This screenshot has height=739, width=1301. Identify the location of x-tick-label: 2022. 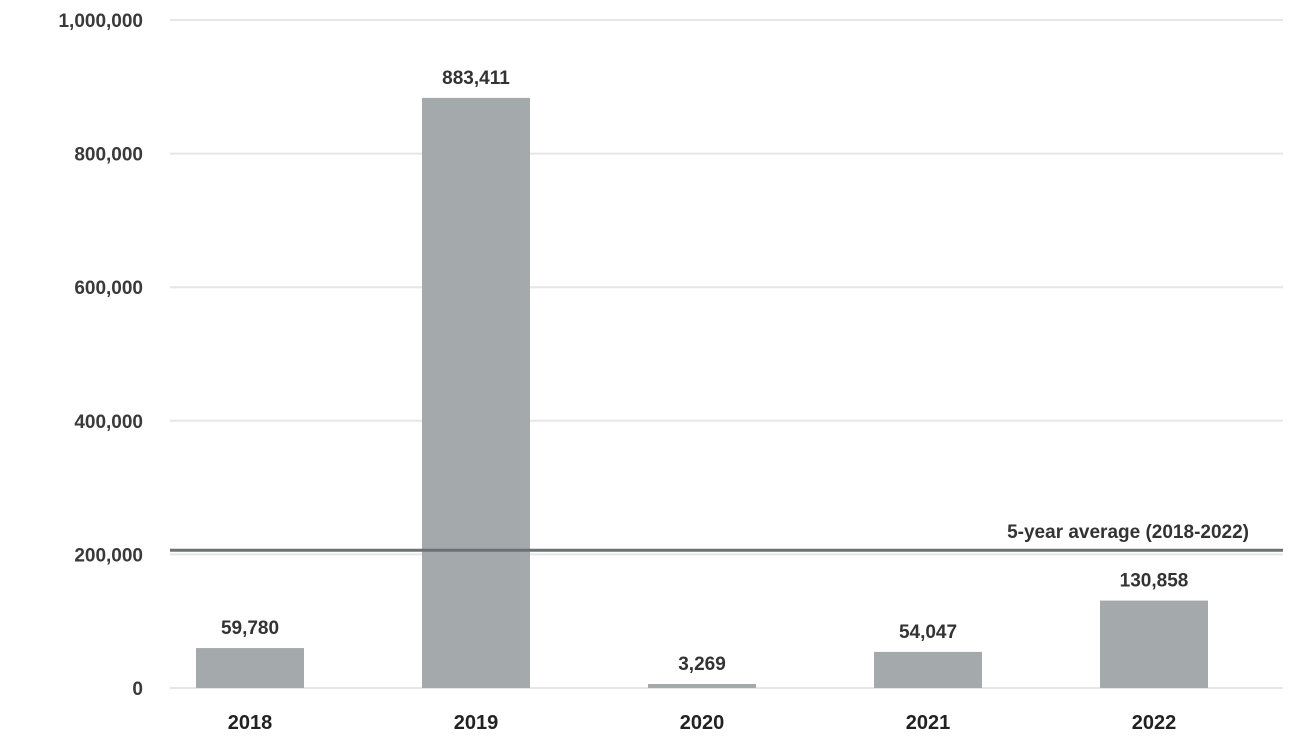
(1154, 723).